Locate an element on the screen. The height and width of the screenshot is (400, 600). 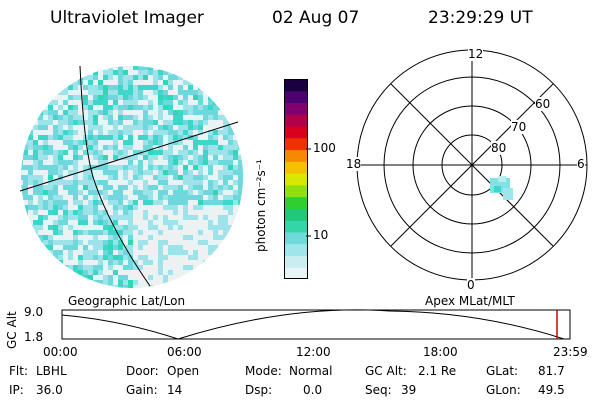
seq-label: Seq: is located at coordinates (378, 390).